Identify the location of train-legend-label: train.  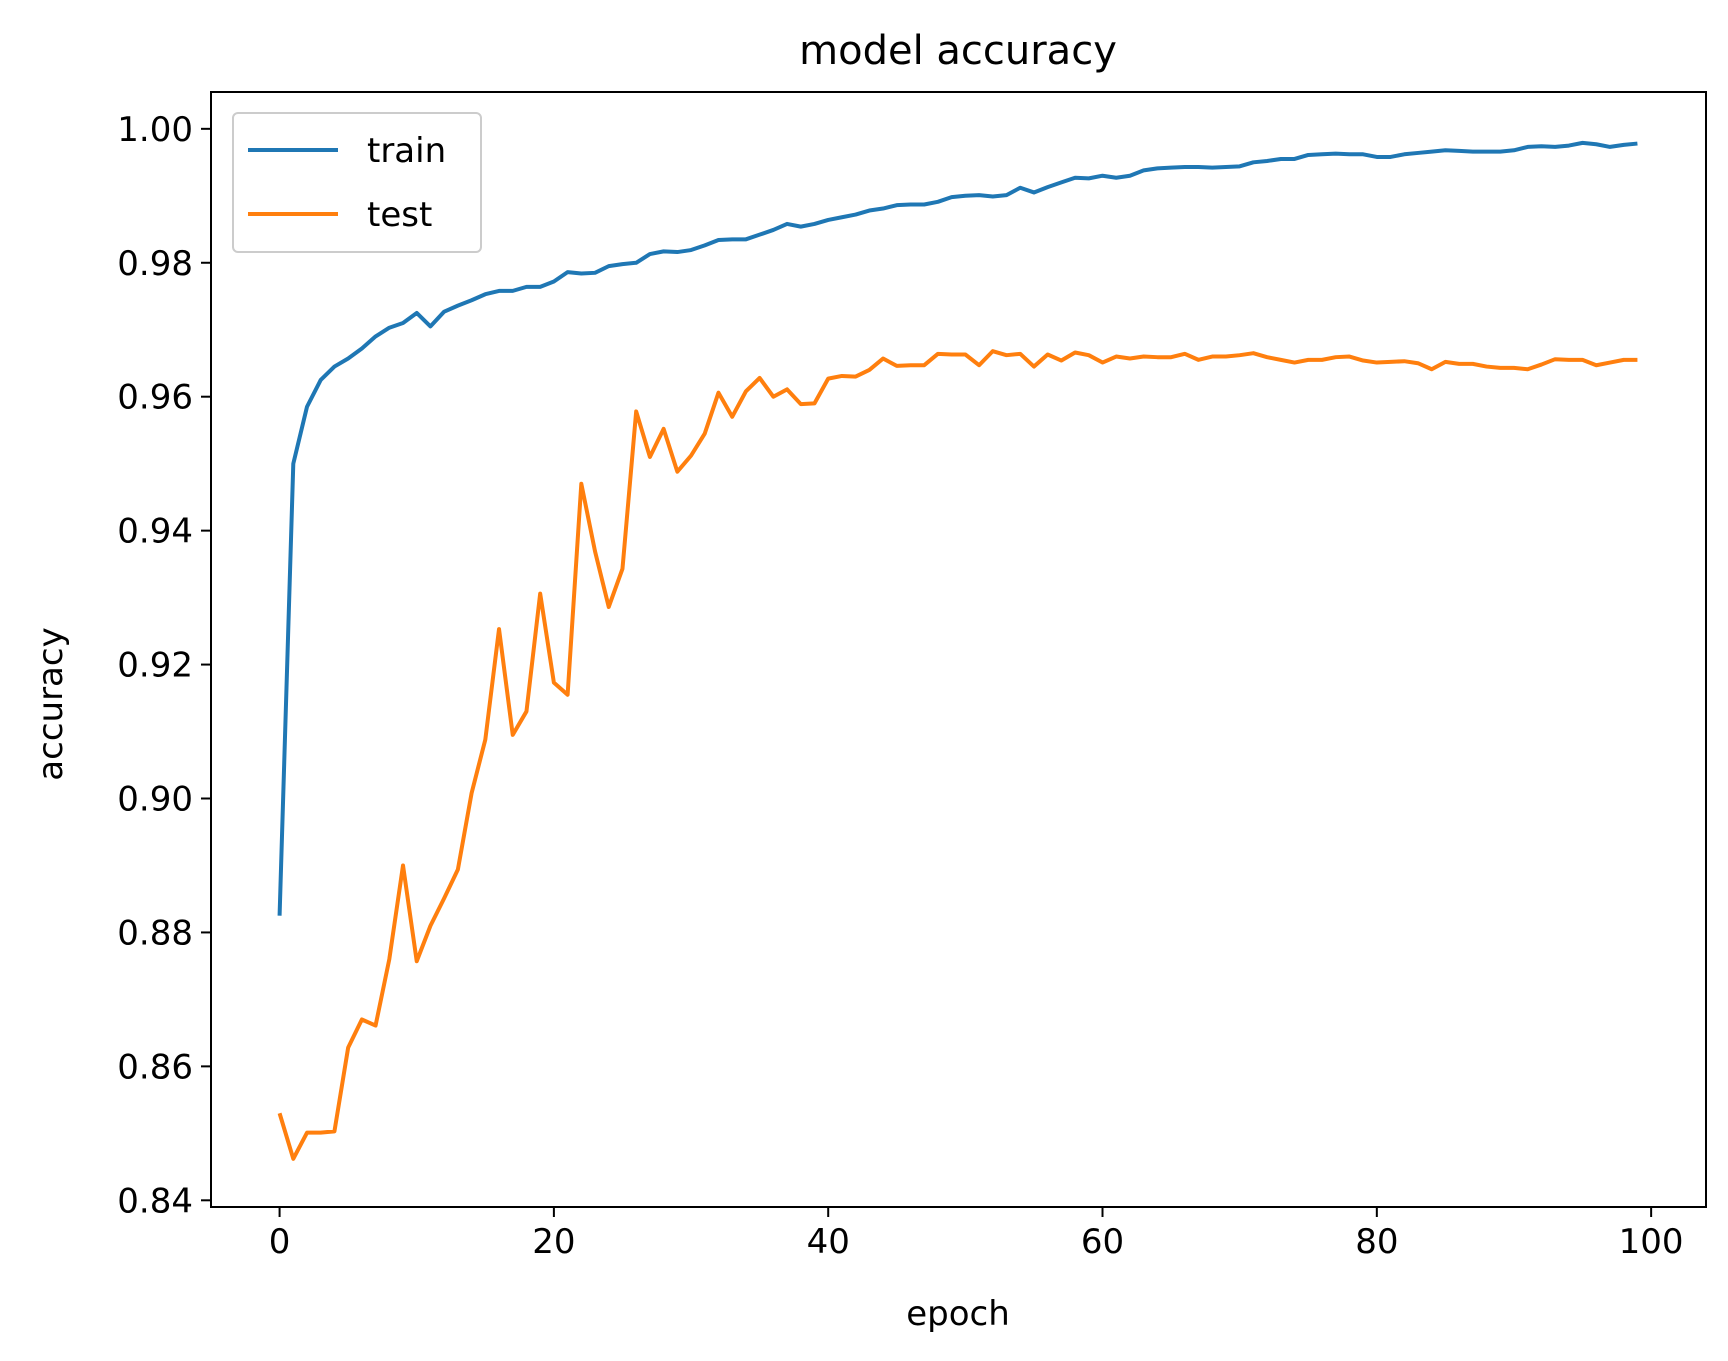
(406, 151).